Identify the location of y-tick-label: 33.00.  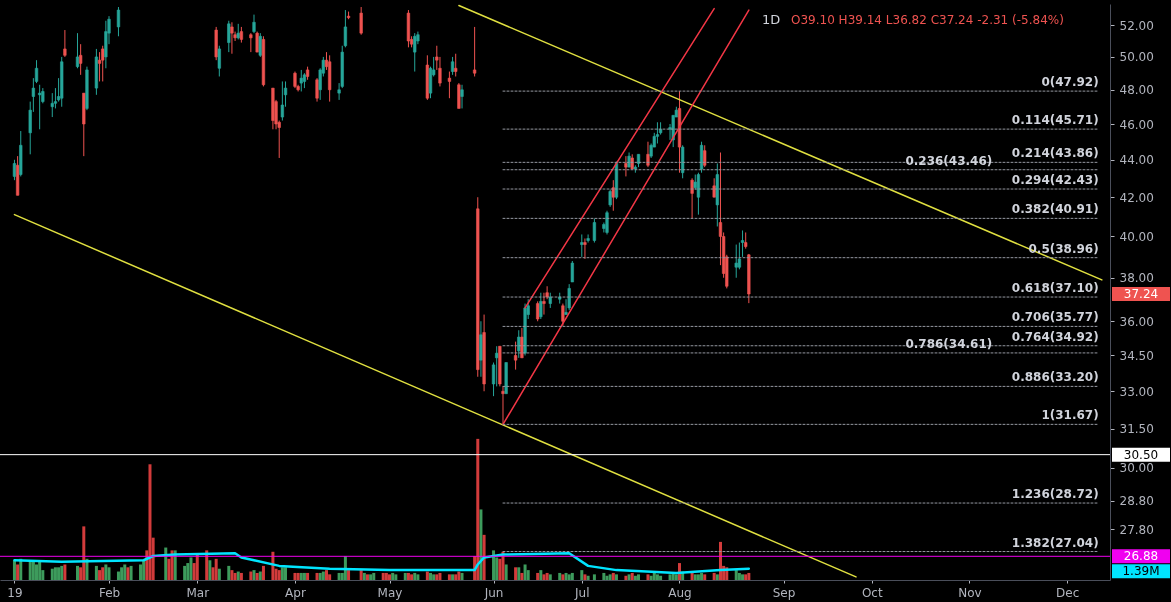
(1136, 391).